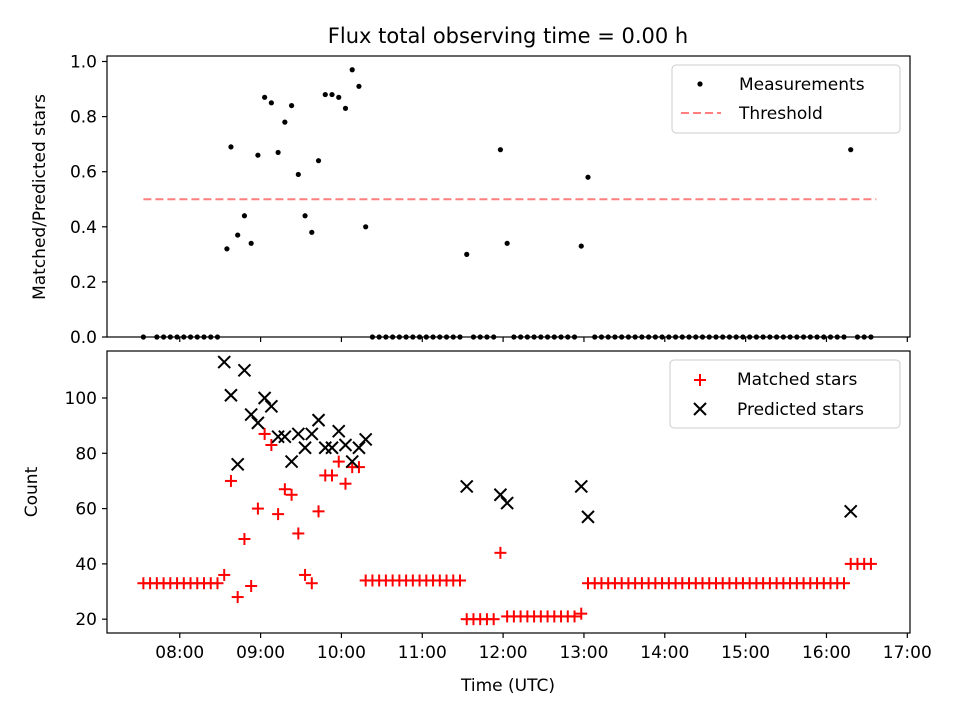 The width and height of the screenshot is (960, 720). What do you see at coordinates (341, 653) in the screenshot?
I see `bottom-x-tick-label: 10:00` at bounding box center [341, 653].